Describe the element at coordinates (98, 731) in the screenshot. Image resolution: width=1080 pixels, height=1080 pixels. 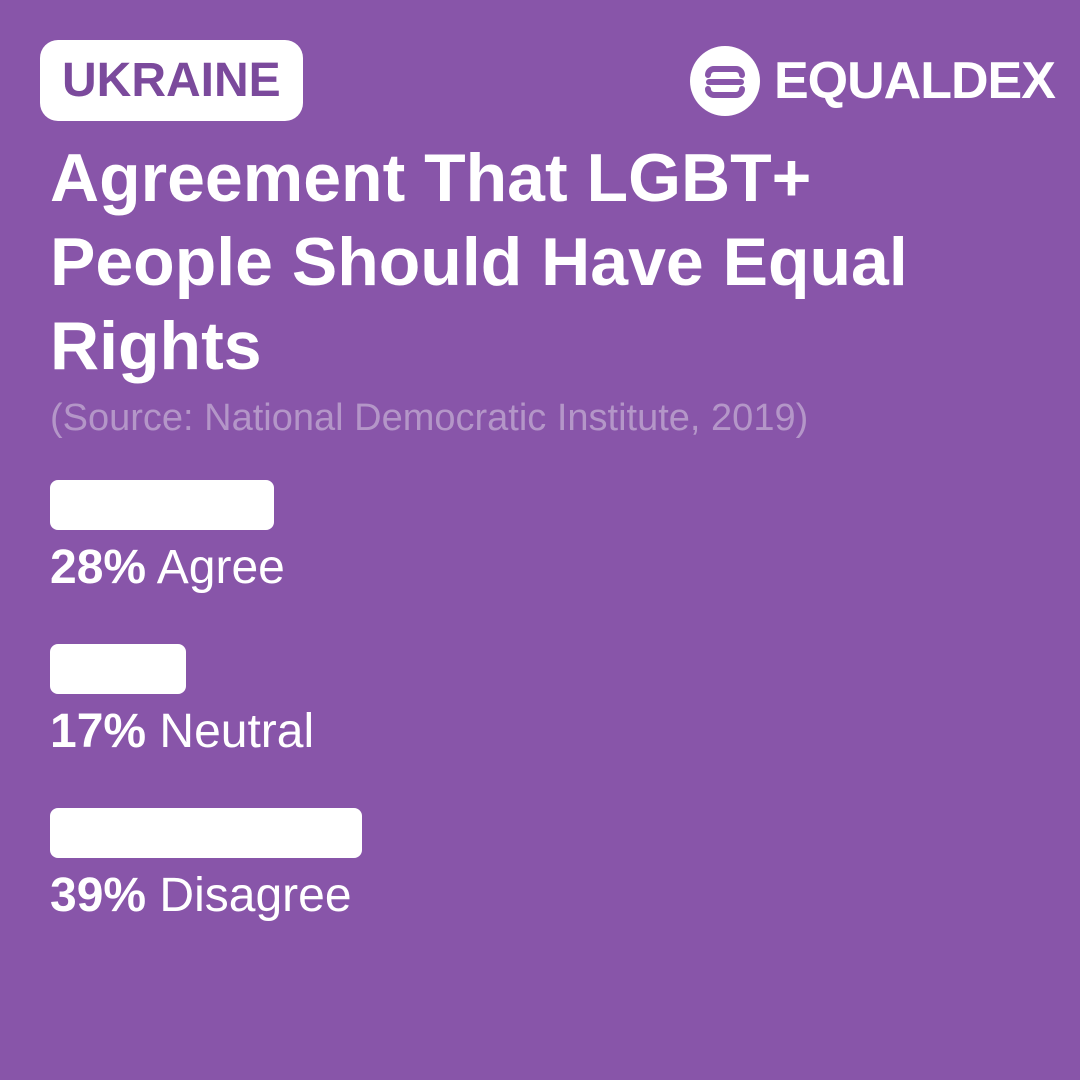
I see `bar-value-label: 17%` at that location.